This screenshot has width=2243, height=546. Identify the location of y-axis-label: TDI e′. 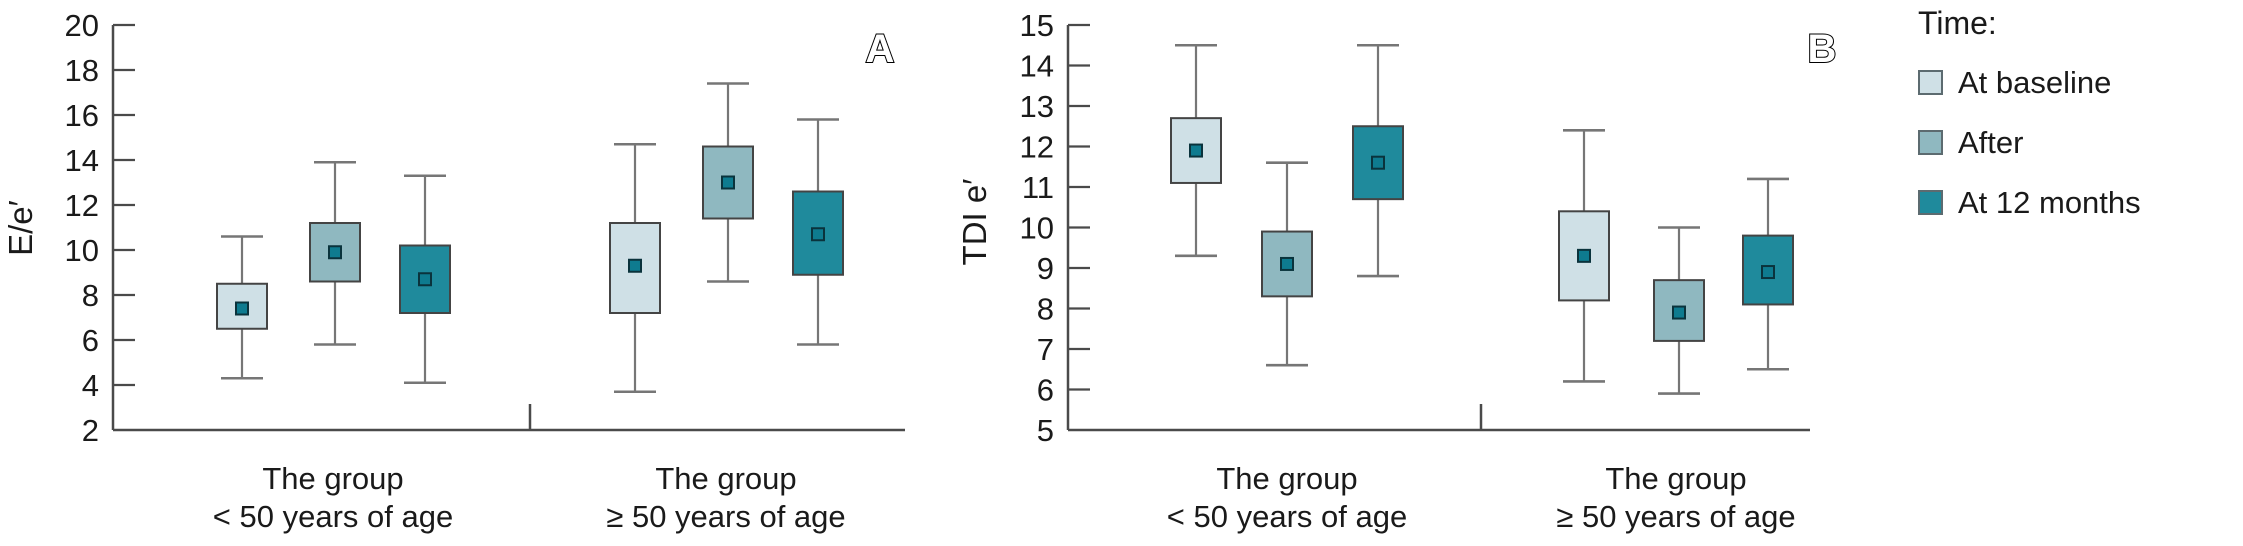
(974, 222).